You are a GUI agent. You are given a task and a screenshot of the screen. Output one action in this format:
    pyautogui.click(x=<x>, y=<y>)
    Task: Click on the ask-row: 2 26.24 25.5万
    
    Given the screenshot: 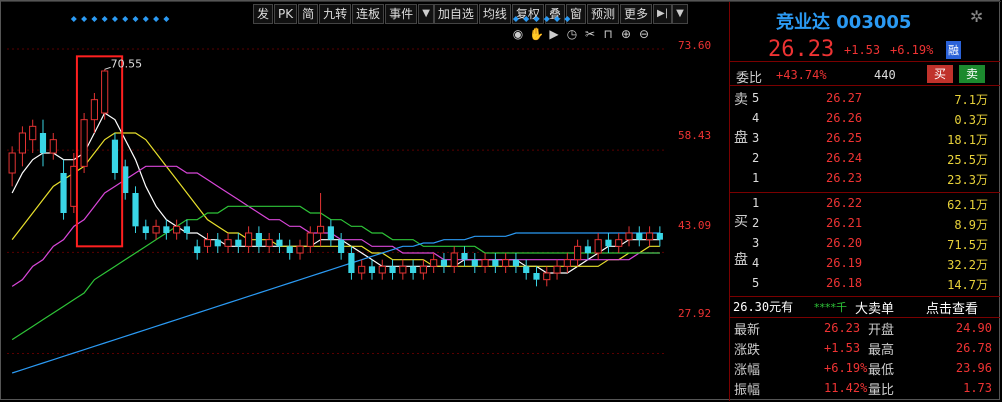 What is the action you would take?
    pyautogui.click(x=865, y=159)
    